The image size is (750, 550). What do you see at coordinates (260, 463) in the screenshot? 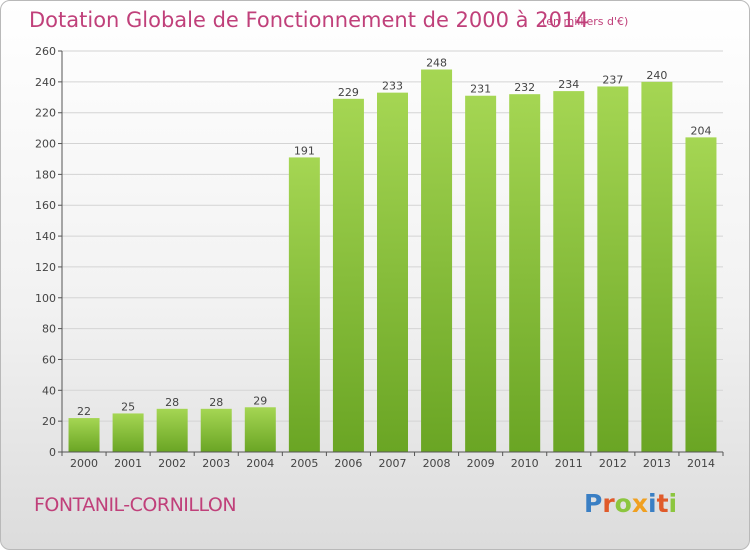
I see `x-tick-label: 2004` at bounding box center [260, 463].